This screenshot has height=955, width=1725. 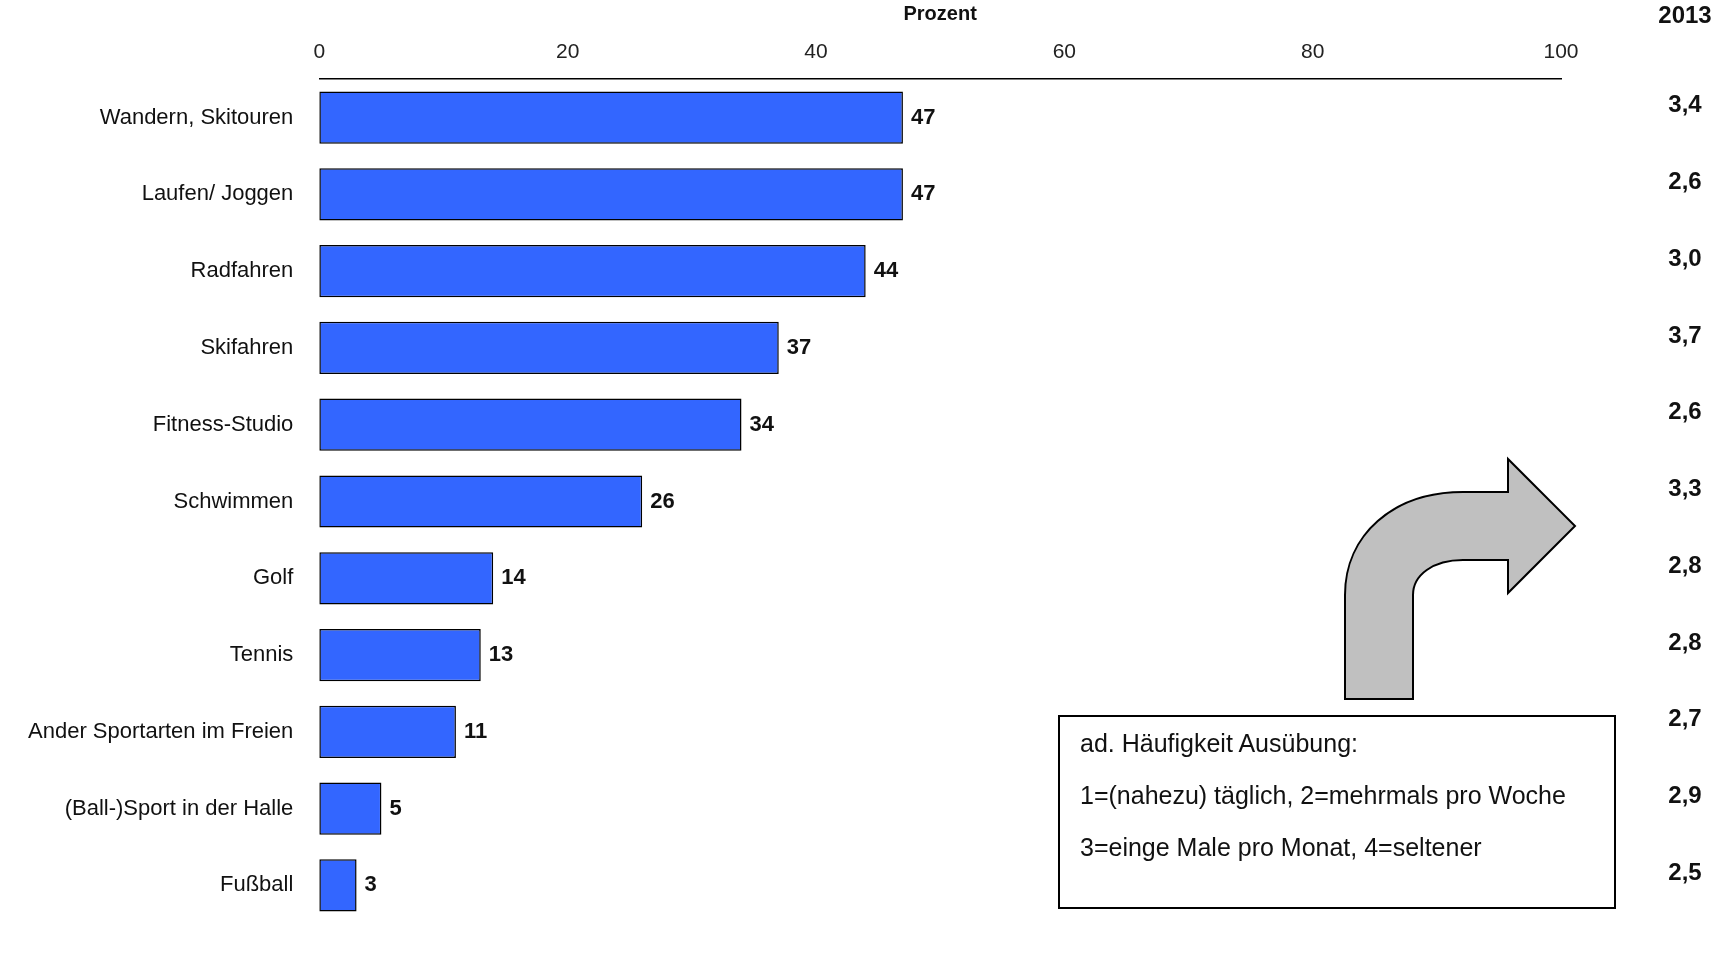 I want to click on data-label: 3, so click(x=370, y=884).